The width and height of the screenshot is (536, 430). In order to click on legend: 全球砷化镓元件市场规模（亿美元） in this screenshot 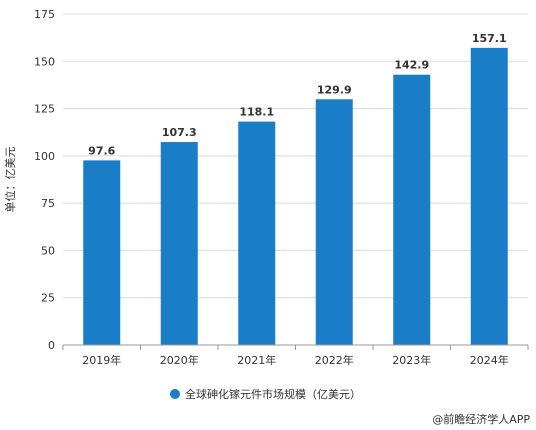, I will do `click(265, 394)`.